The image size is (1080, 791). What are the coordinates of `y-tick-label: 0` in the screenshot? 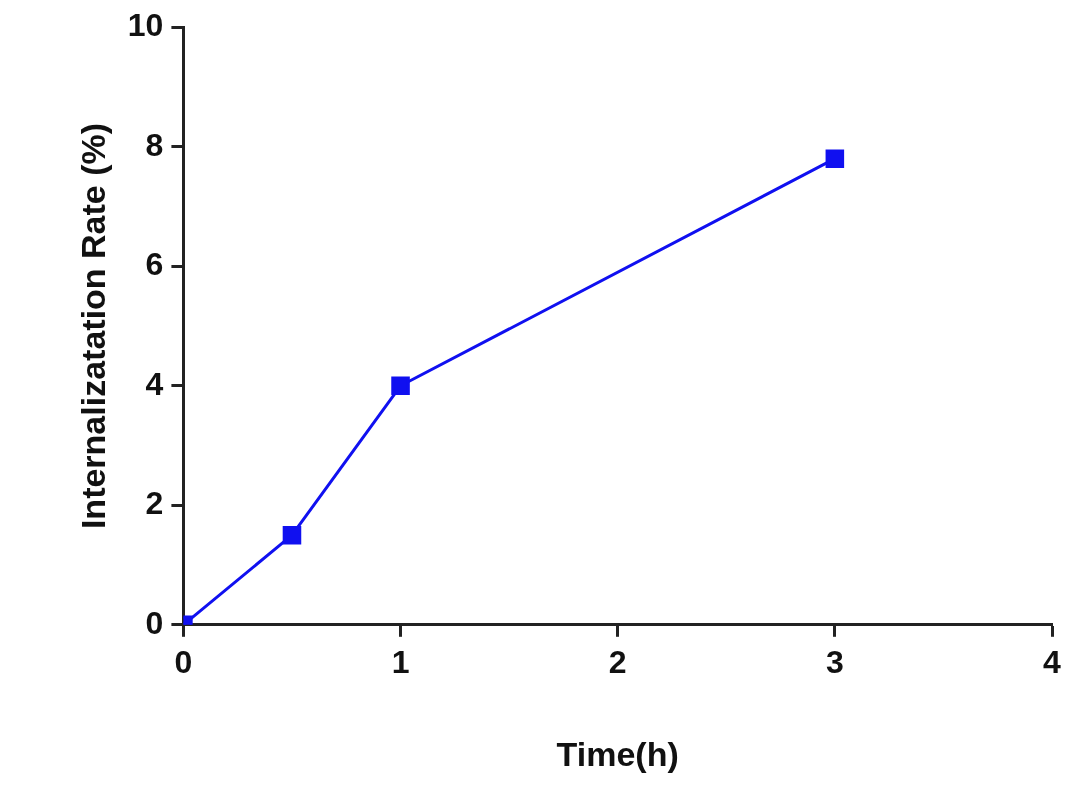 It's located at (154, 622).